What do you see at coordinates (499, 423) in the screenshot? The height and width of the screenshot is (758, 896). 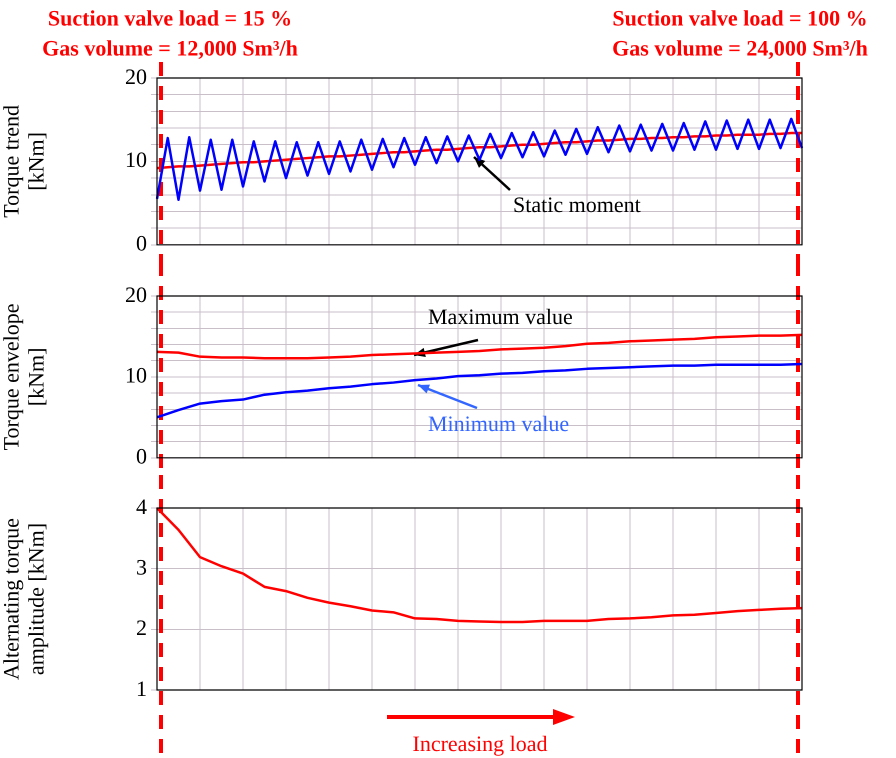 I see `annotation: Minimum value` at bounding box center [499, 423].